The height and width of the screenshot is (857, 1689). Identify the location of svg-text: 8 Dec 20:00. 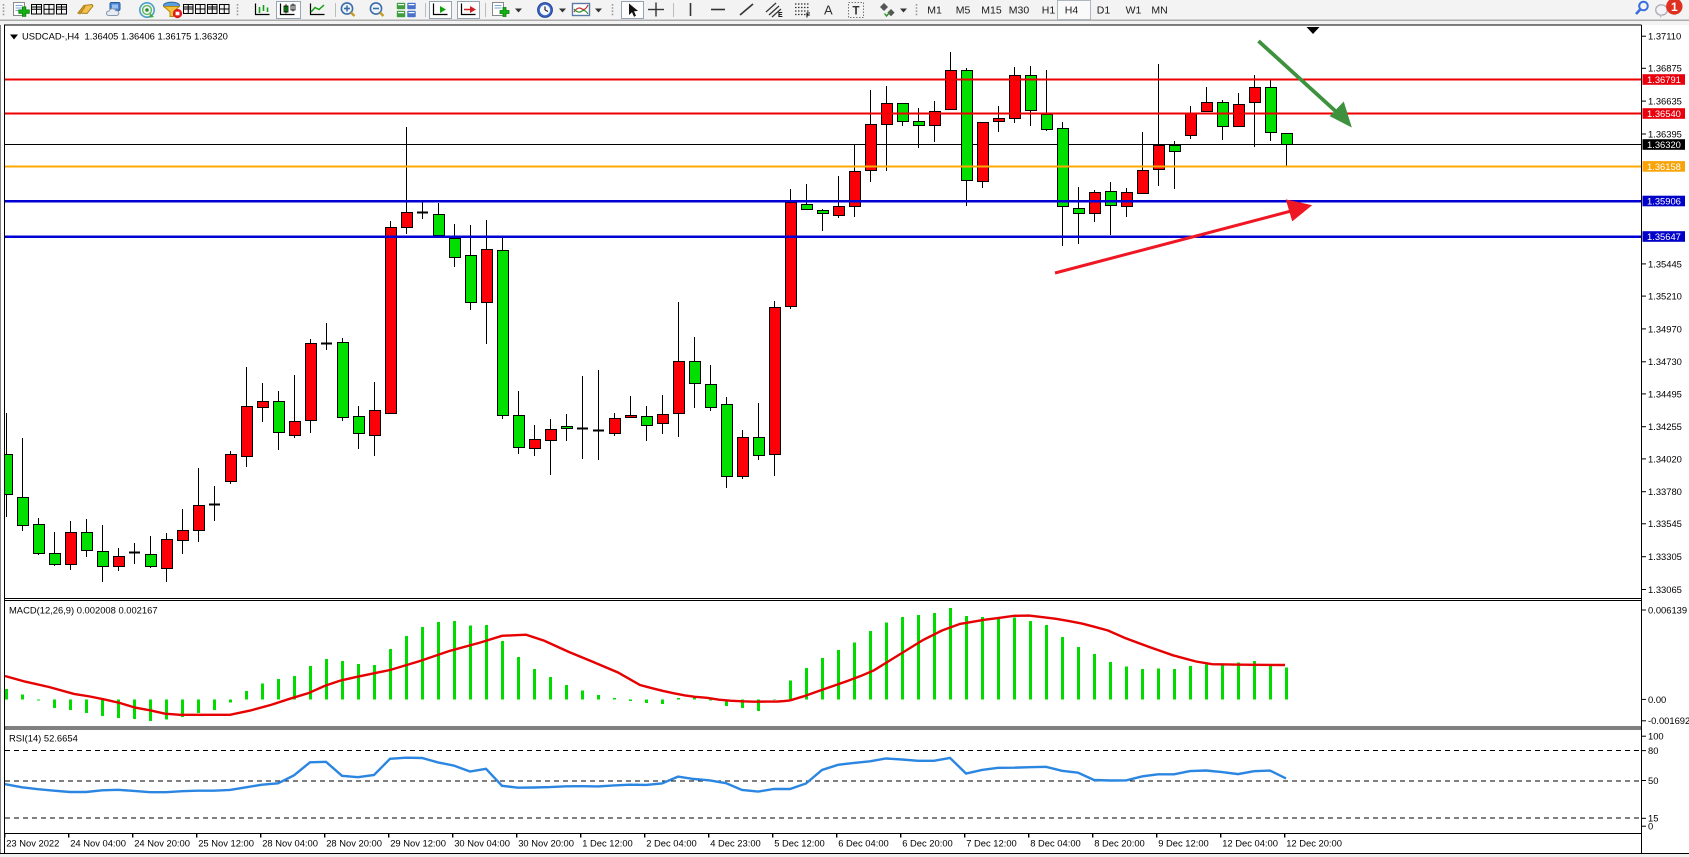
(1119, 843).